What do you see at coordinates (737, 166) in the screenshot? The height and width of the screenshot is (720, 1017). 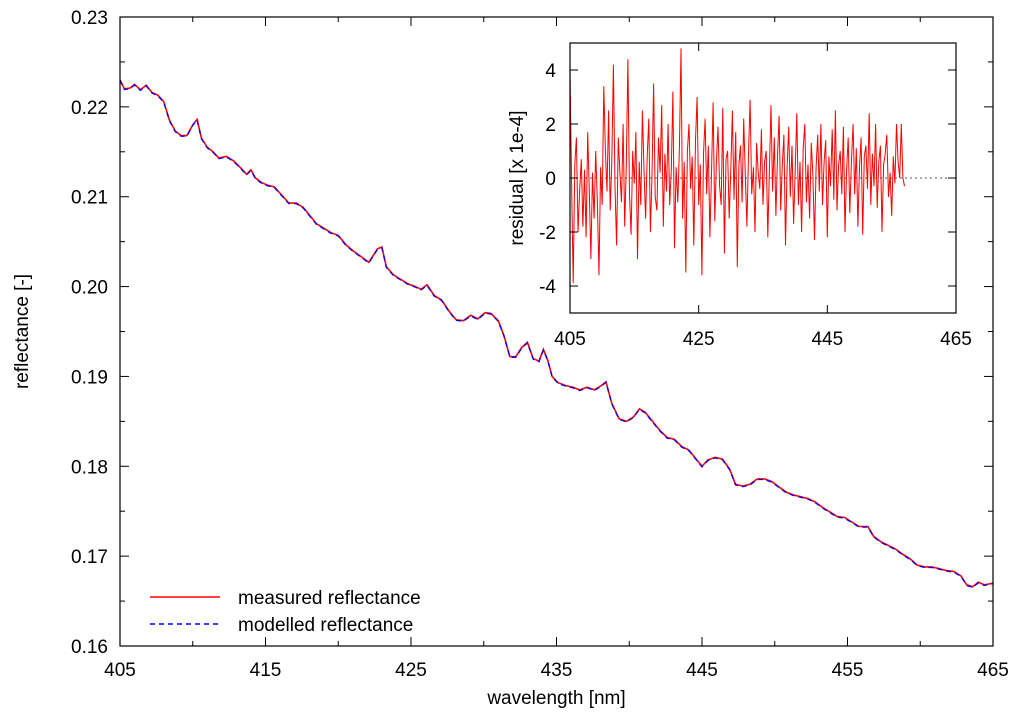 I see `series-residual` at bounding box center [737, 166].